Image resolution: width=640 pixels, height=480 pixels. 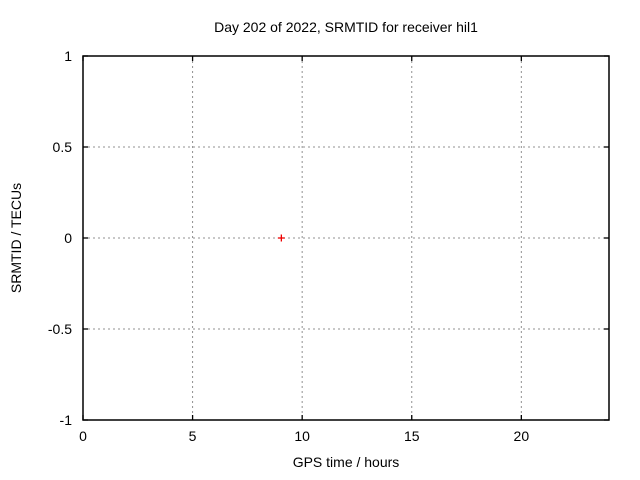 What do you see at coordinates (62, 147) in the screenshot?
I see `y-tick-label: 0.5` at bounding box center [62, 147].